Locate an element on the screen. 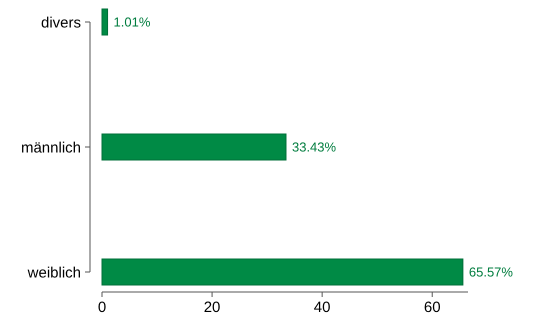 This screenshot has width=535, height=333. y-tick-label: divers is located at coordinates (60, 23).